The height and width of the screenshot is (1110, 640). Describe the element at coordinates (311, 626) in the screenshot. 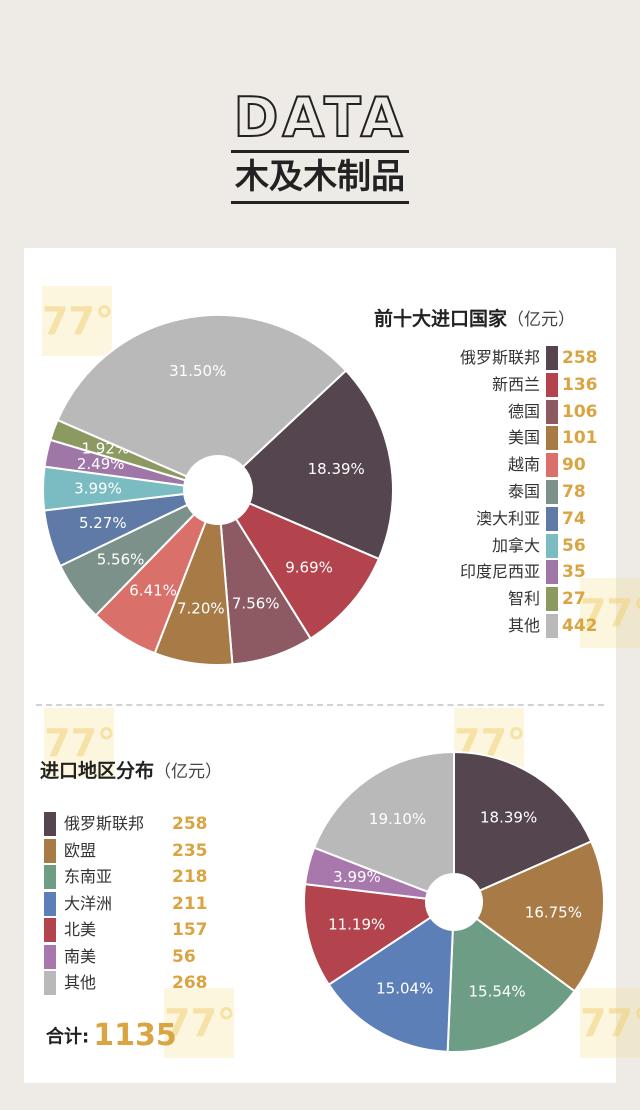

I see `chart1-legend-item: 其他 442` at that location.